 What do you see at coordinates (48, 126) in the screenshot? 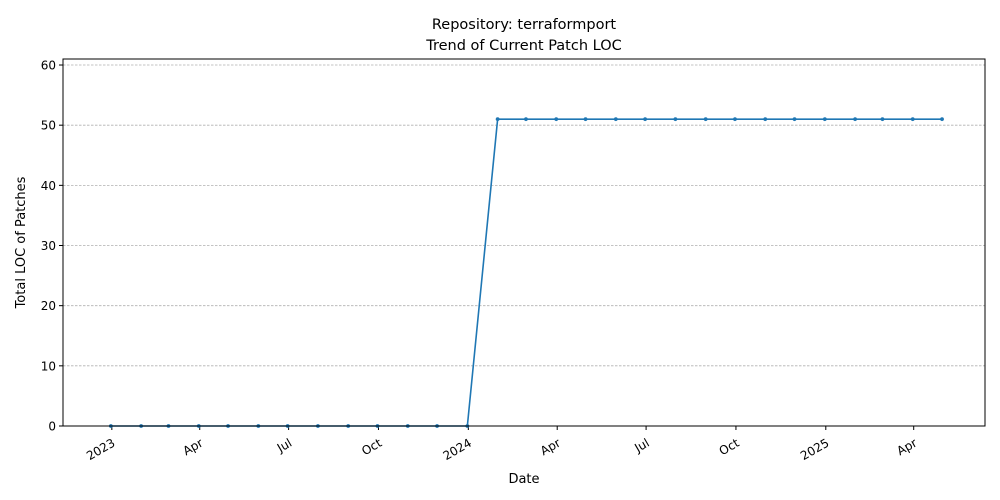
I see `y-tick-label: 50` at bounding box center [48, 126].